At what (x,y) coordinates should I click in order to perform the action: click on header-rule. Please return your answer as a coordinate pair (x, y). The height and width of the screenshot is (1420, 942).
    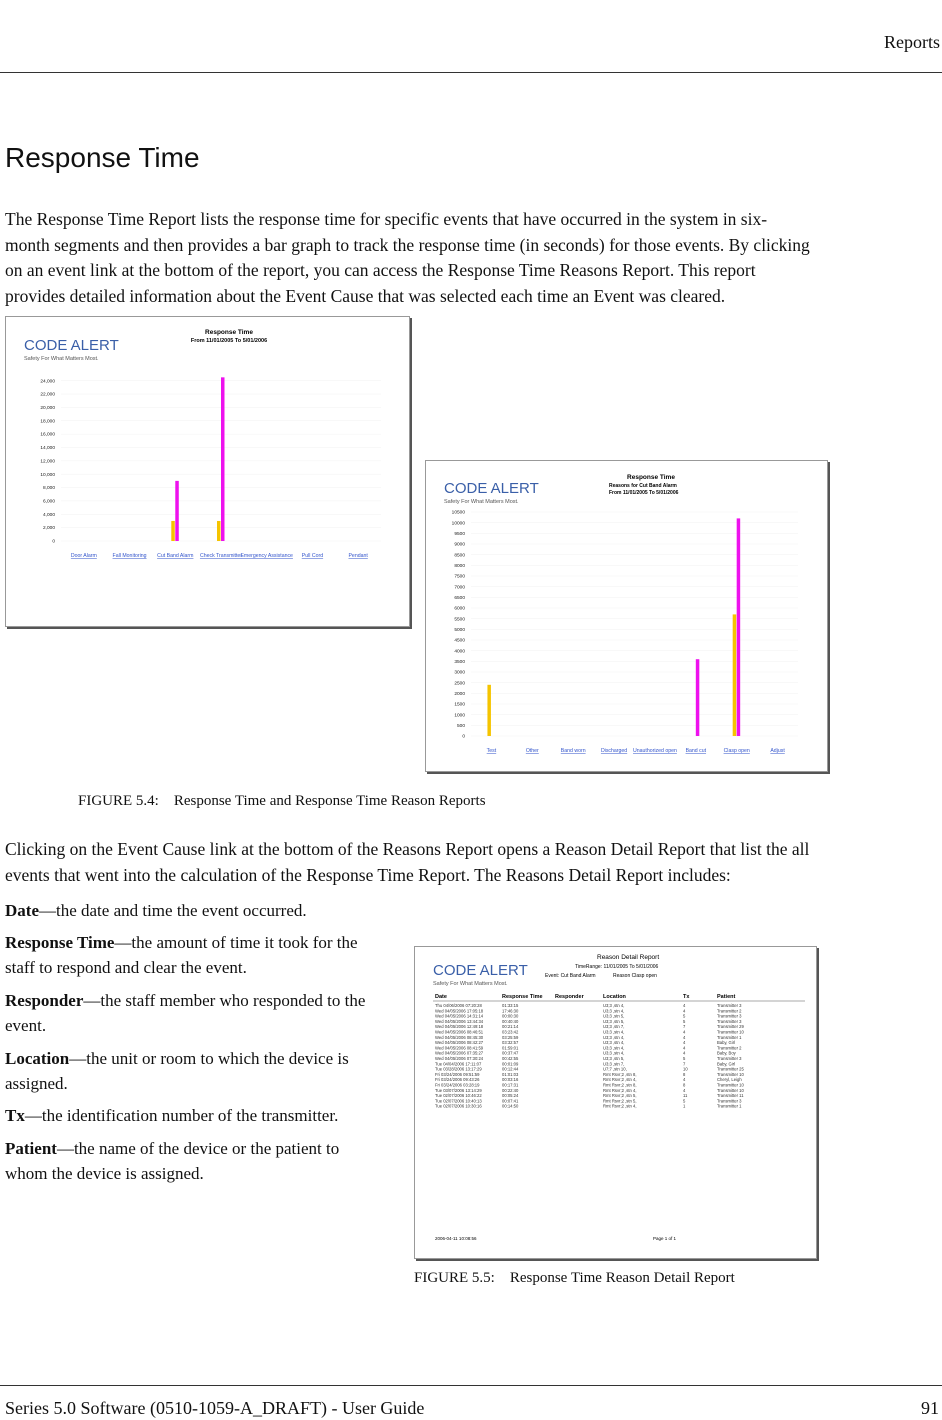
    Looking at the image, I should click on (471, 72).